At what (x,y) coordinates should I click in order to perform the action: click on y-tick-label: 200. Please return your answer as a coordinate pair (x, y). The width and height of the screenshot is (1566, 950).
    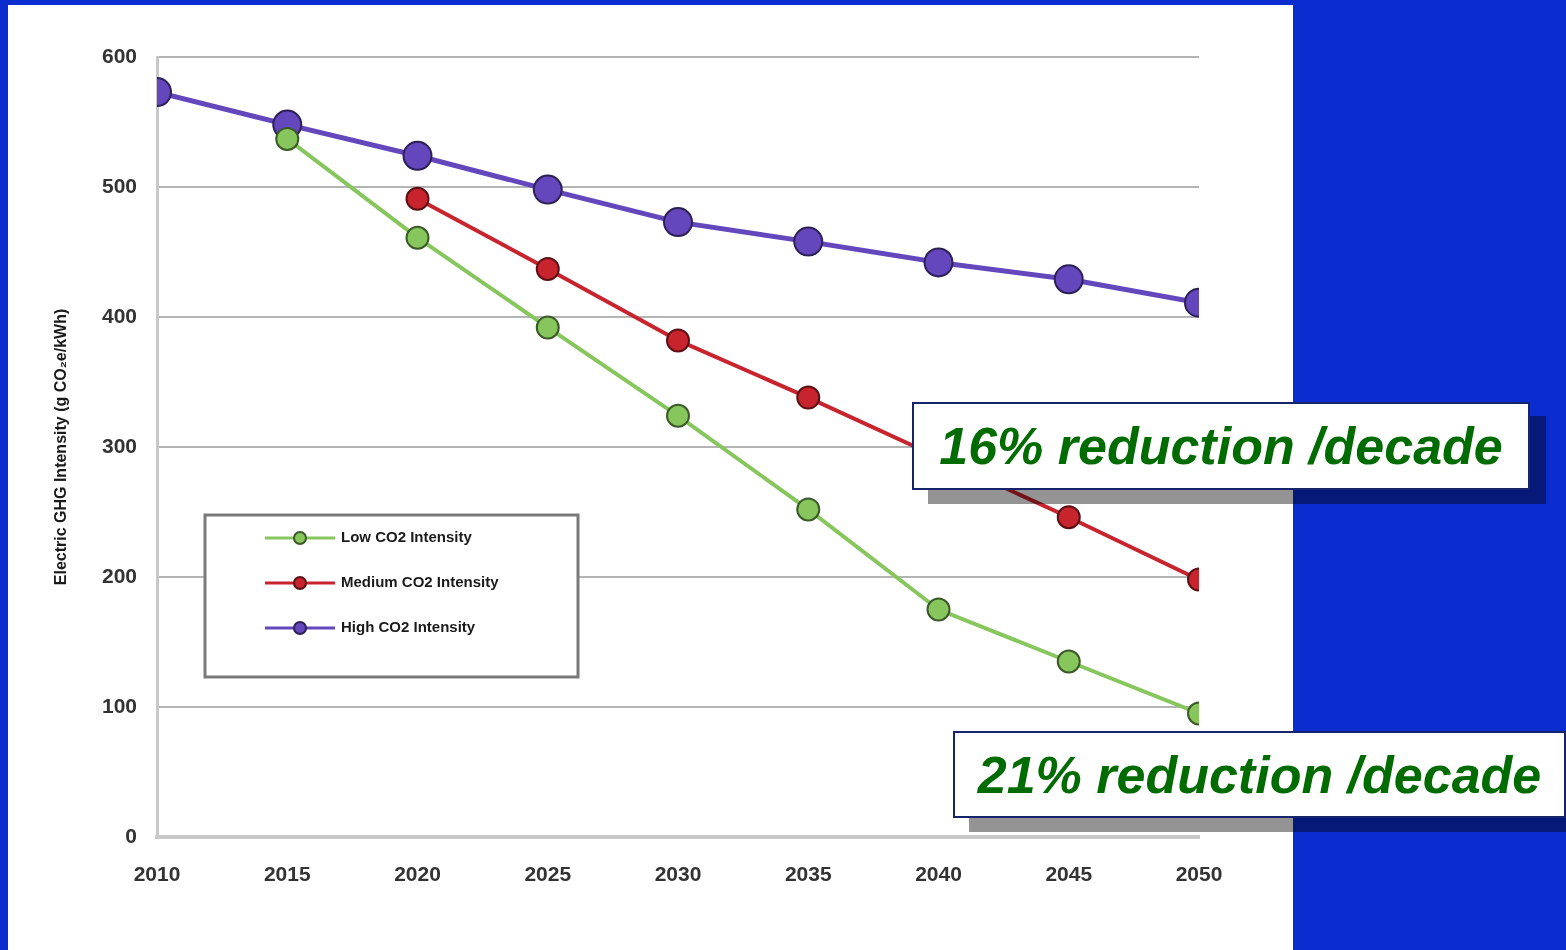
    Looking at the image, I should click on (119, 575).